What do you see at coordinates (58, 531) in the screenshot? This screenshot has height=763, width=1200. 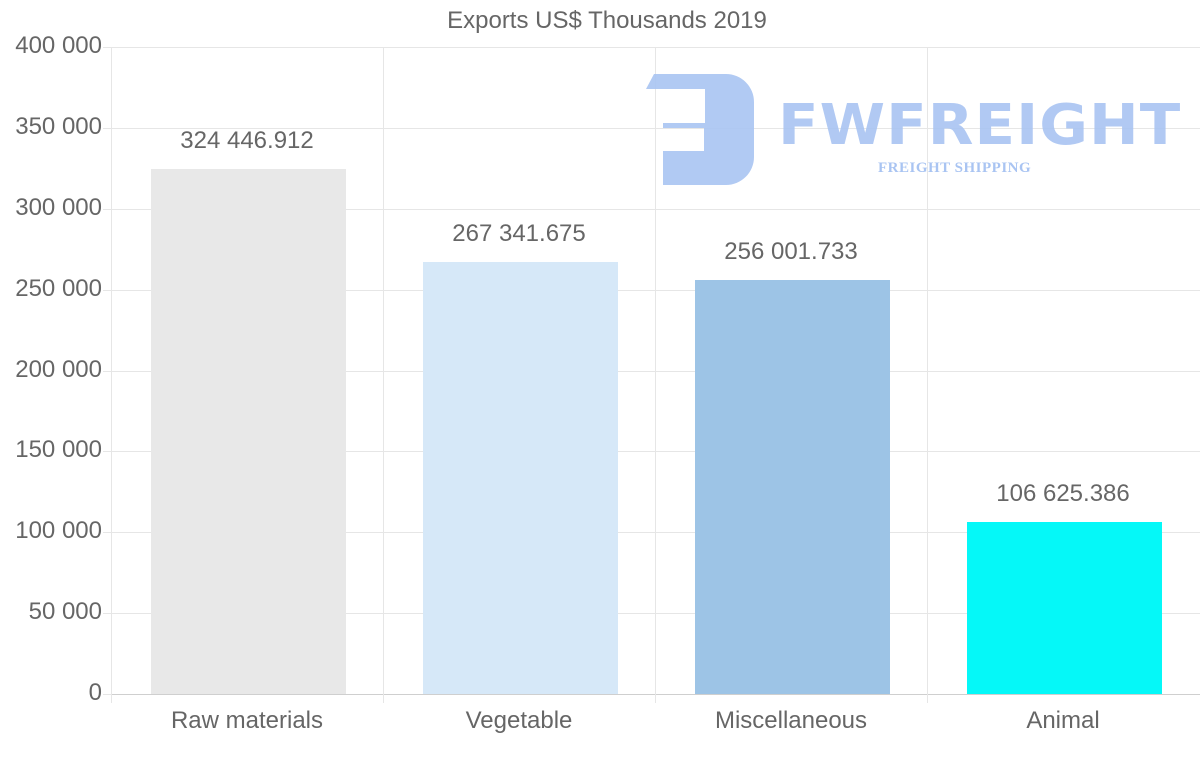 I see `y-tick-label: 100 000` at bounding box center [58, 531].